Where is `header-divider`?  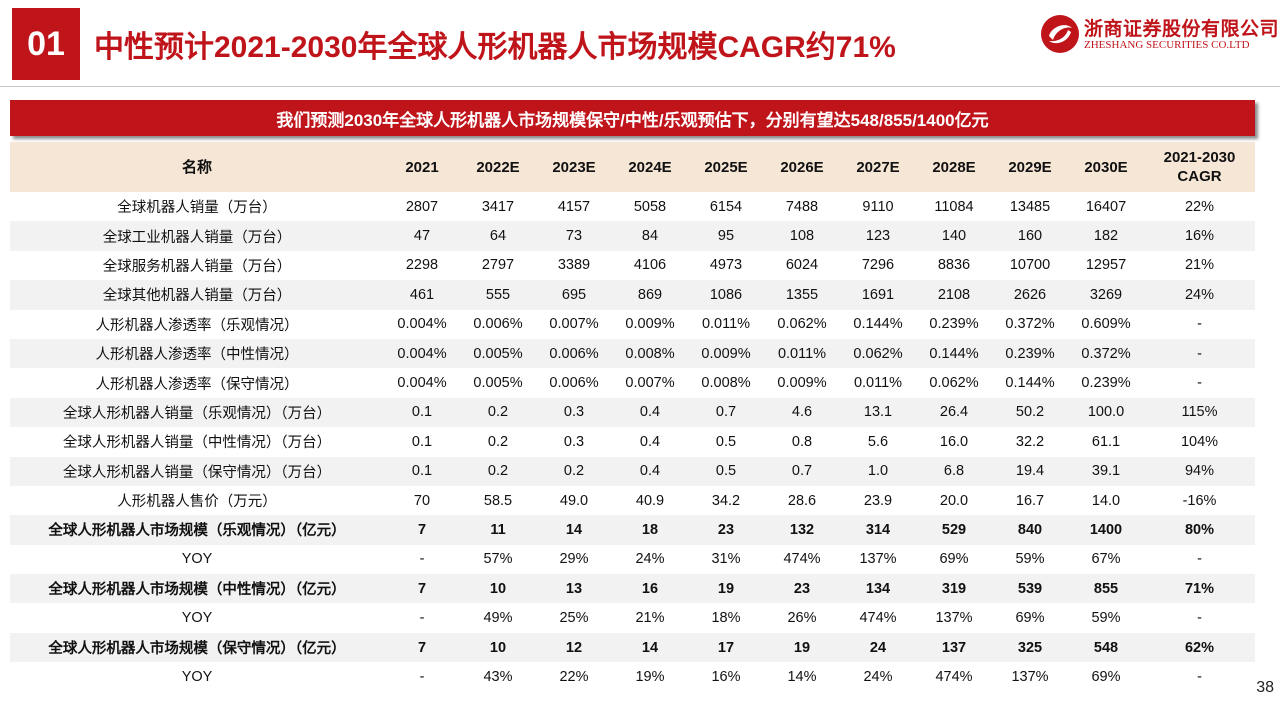 header-divider is located at coordinates (640, 86).